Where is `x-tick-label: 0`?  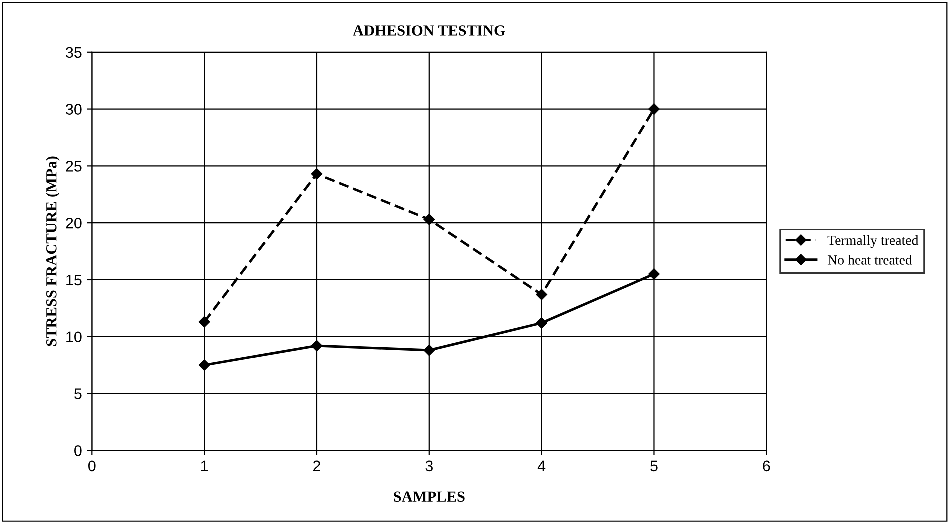 x-tick-label: 0 is located at coordinates (92, 466).